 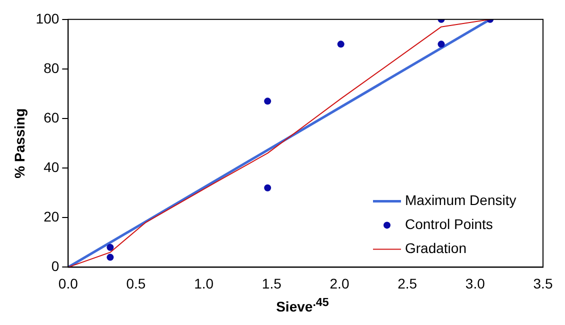 I want to click on x-axis-title: Sieve$^{.45}$, so click(x=302, y=305).